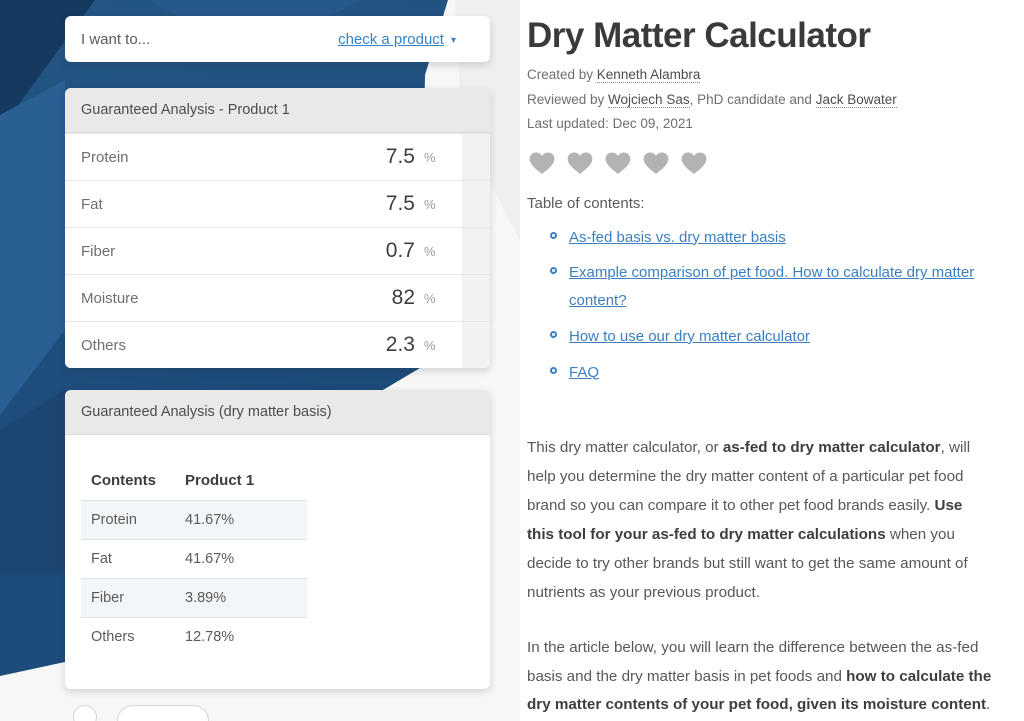 This screenshot has width=1024, height=721. What do you see at coordinates (400, 344) in the screenshot?
I see `value-input: 2.3` at bounding box center [400, 344].